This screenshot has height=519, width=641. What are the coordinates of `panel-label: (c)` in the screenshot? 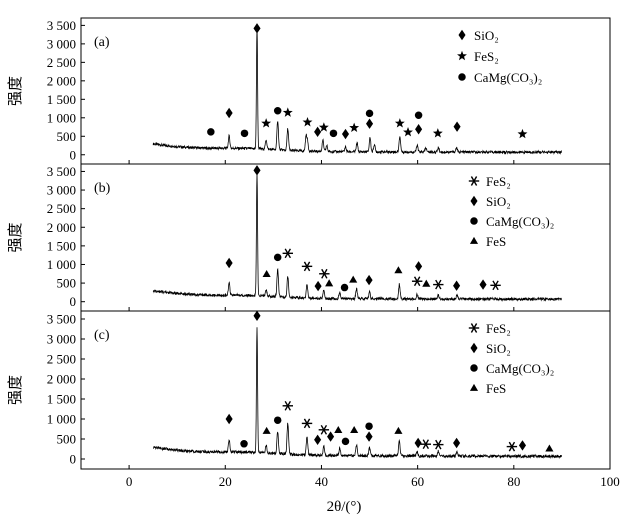 It's located at (102, 335).